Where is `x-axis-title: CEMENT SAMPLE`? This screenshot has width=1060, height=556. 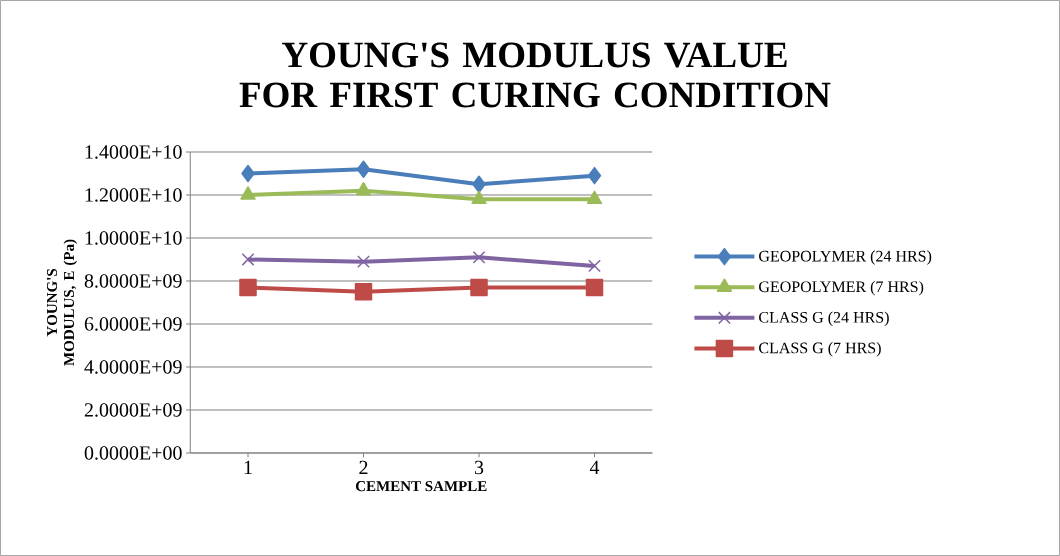
x-axis-title: CEMENT SAMPLE is located at coordinates (421, 486).